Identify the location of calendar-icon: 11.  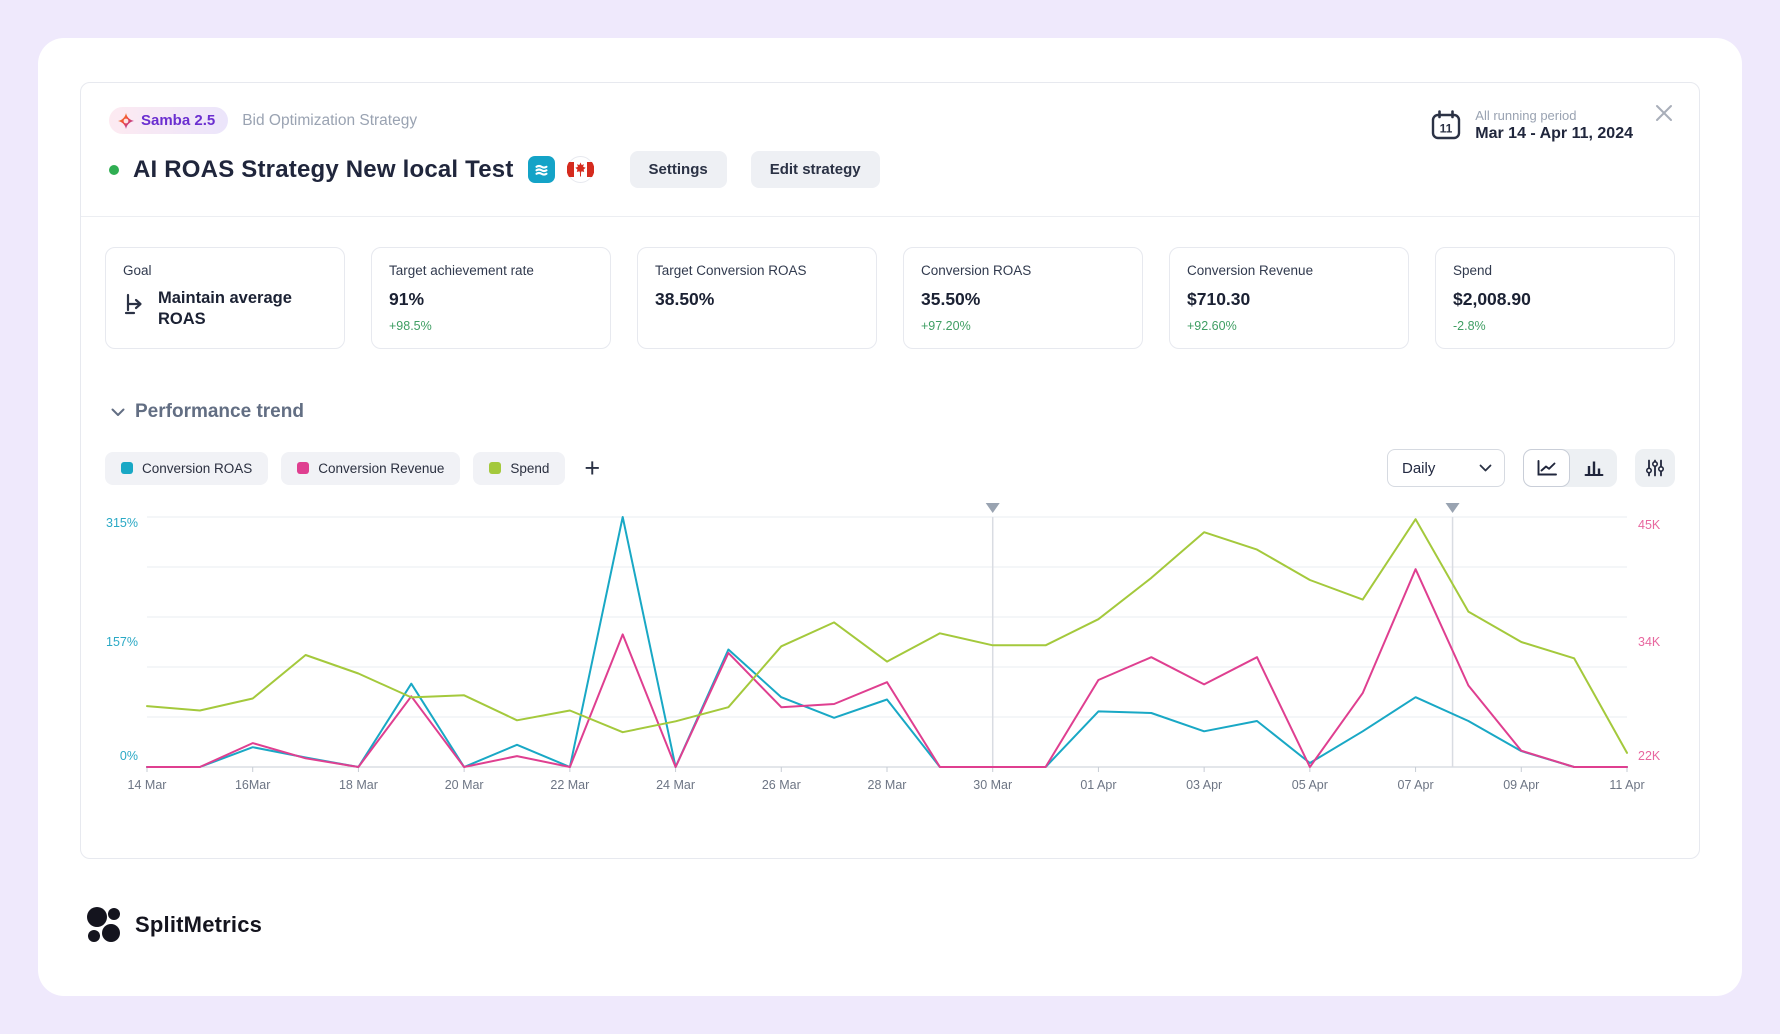
(1446, 125).